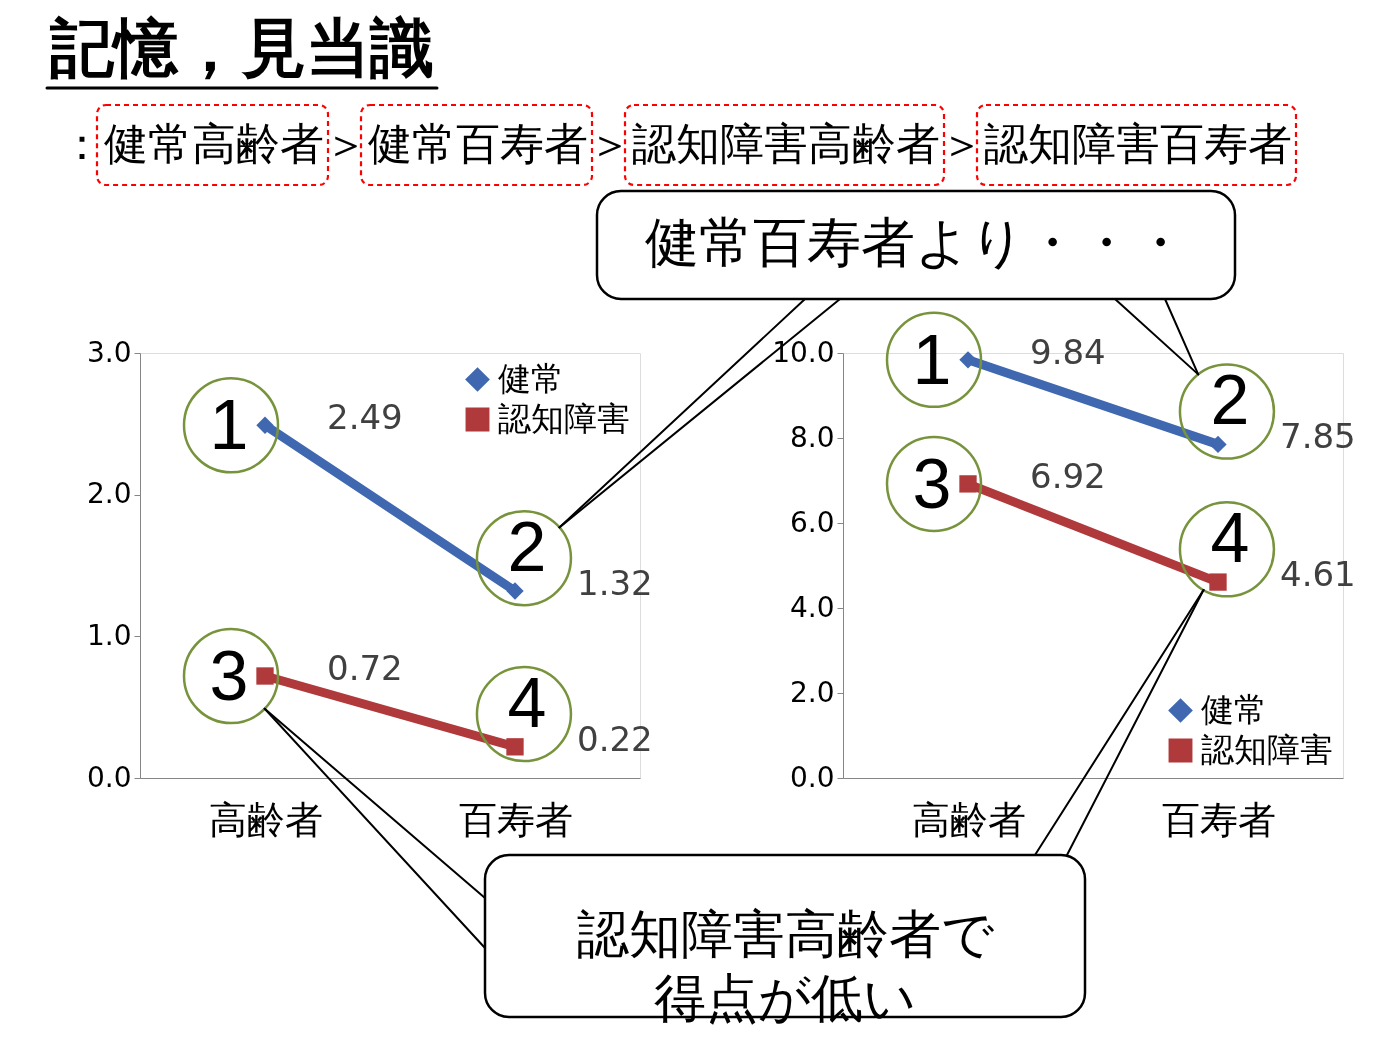  I want to click on y-tick-label: 10.0, so click(803, 352).